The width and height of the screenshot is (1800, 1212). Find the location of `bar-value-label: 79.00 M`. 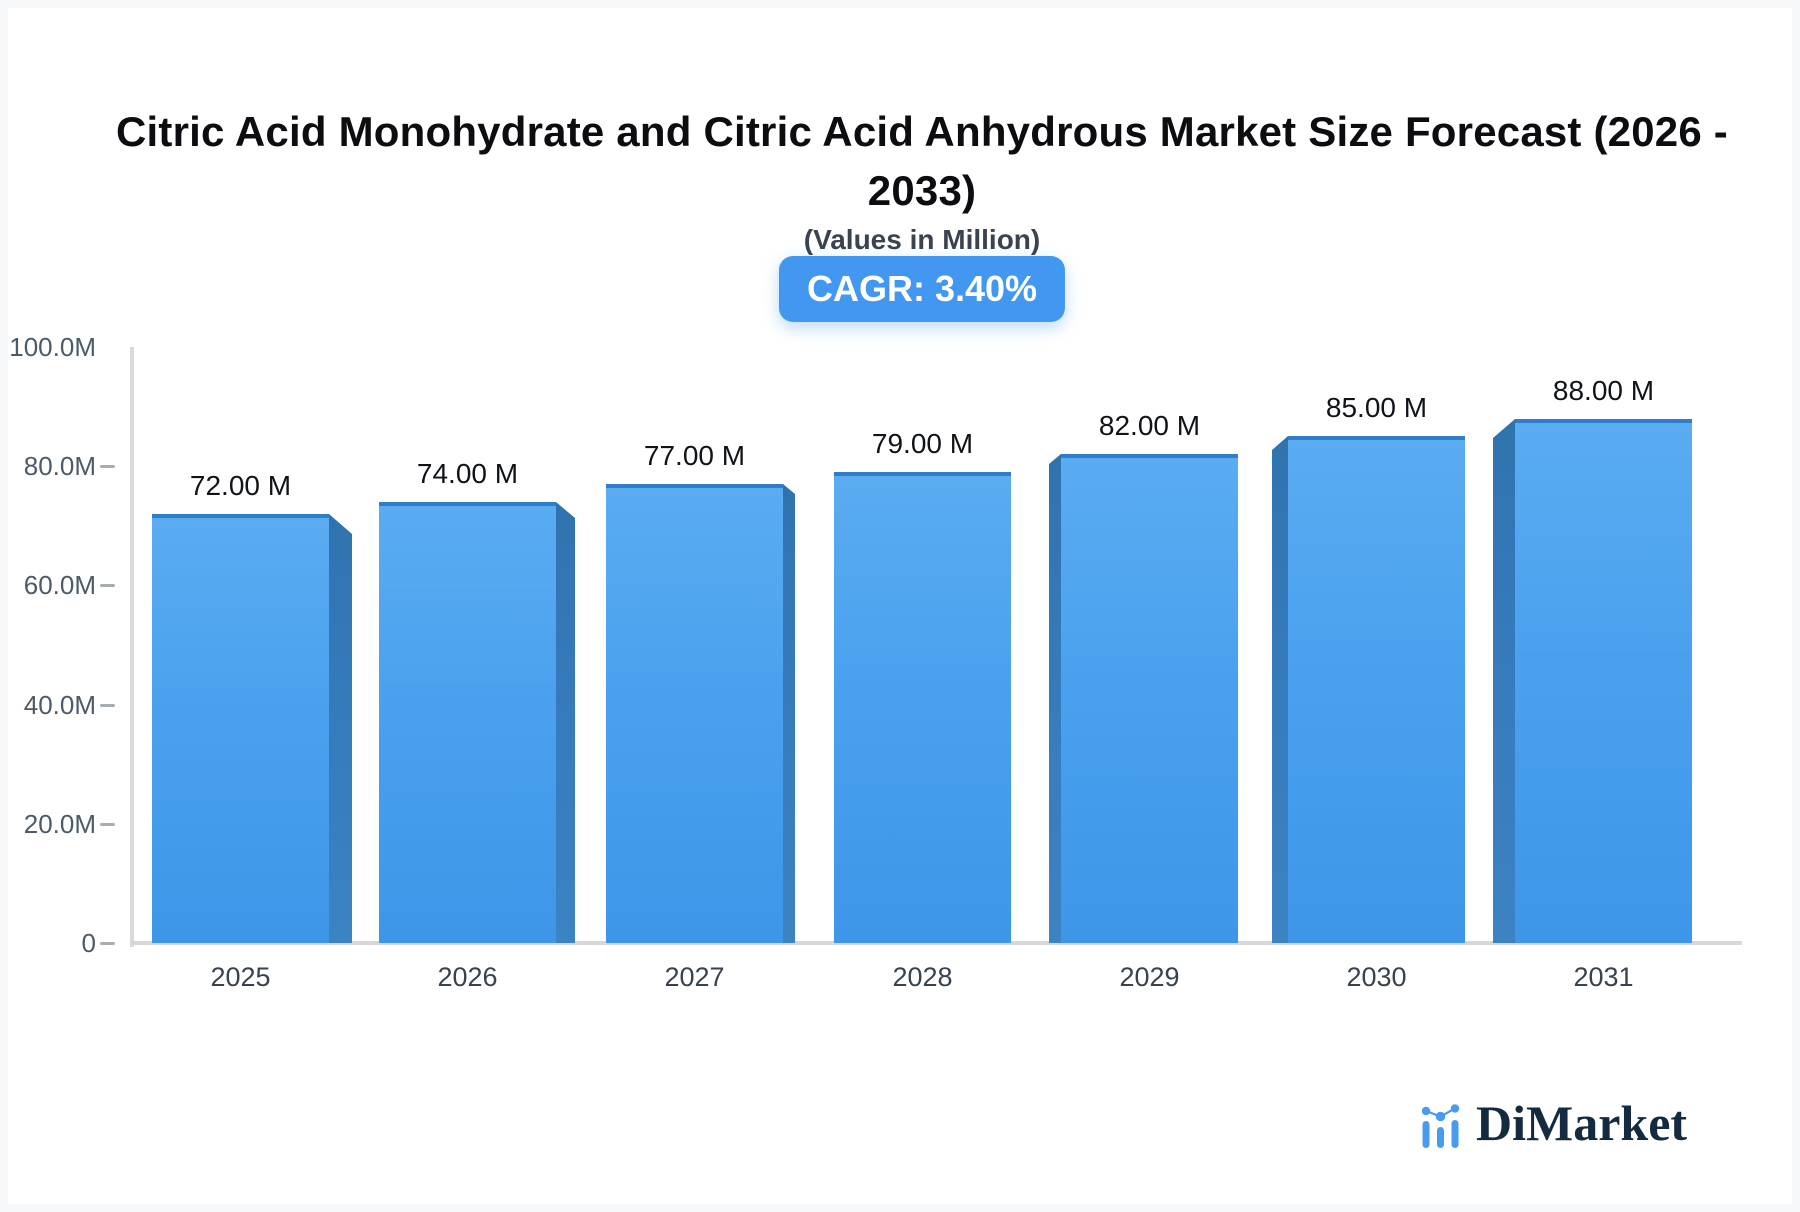

bar-value-label: 79.00 M is located at coordinates (922, 443).